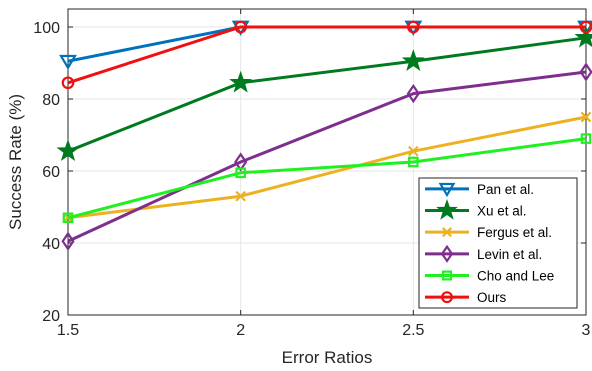 Image resolution: width=592 pixels, height=371 pixels. Describe the element at coordinates (51, 100) in the screenshot. I see `y-tick-label: 80` at that location.